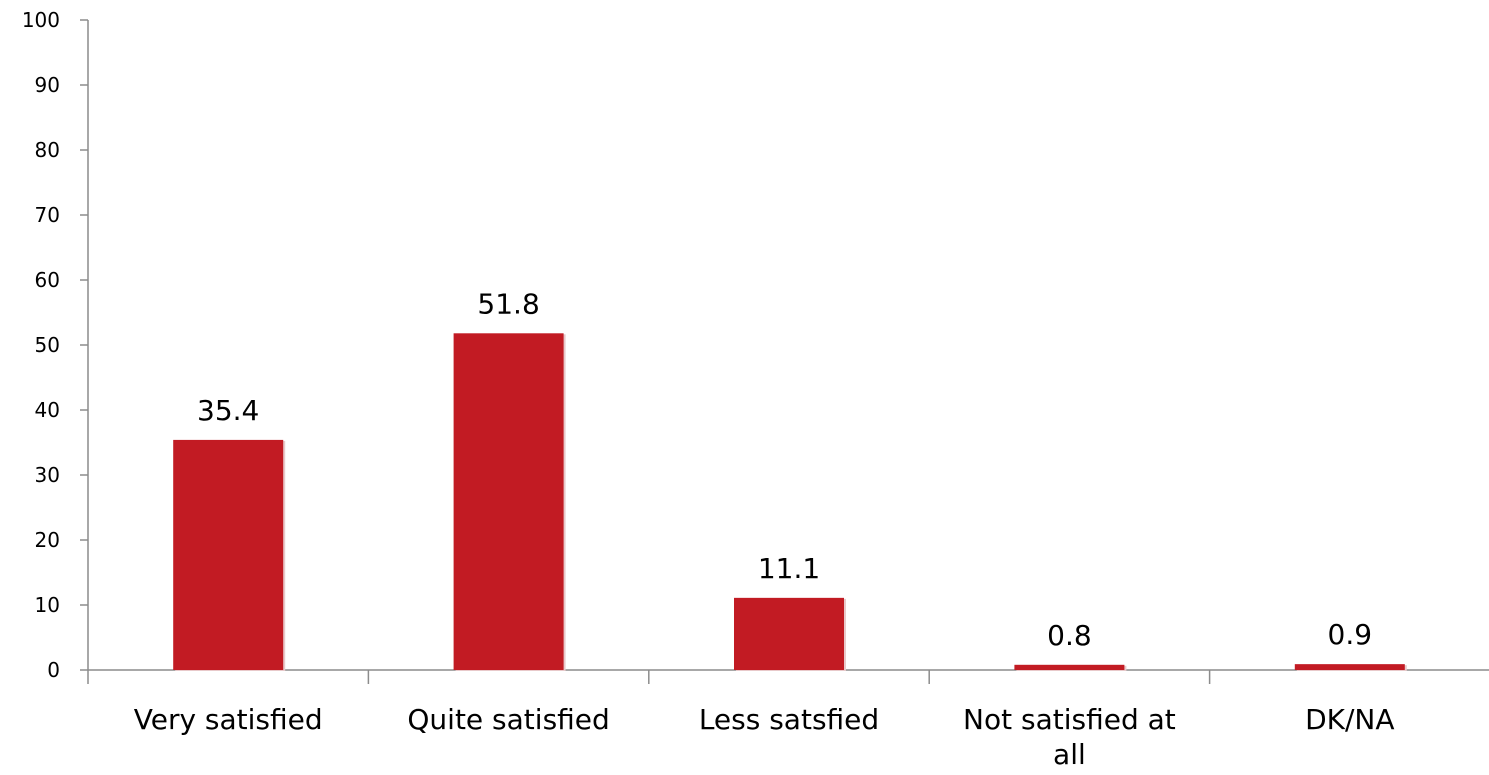  Describe the element at coordinates (47, 410) in the screenshot. I see `y-tick-label: 40` at that location.